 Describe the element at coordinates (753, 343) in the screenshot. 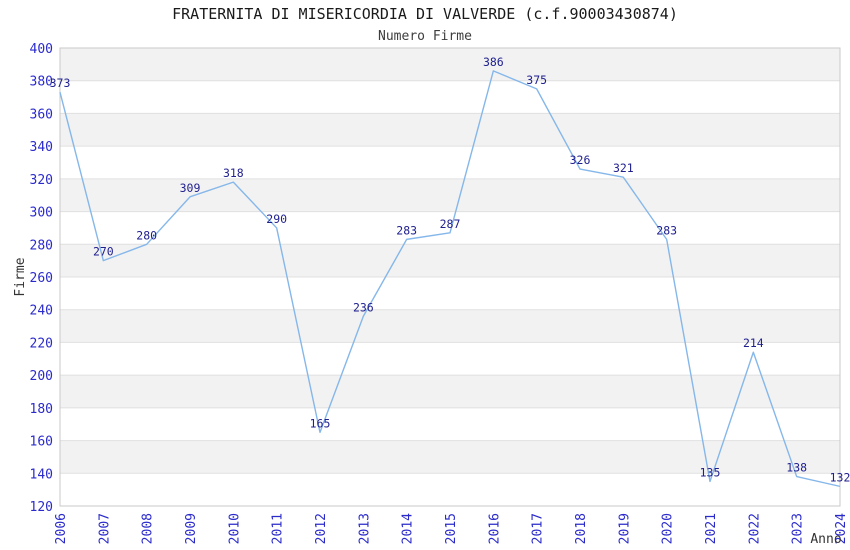

I see `data-point-label: 214` at that location.